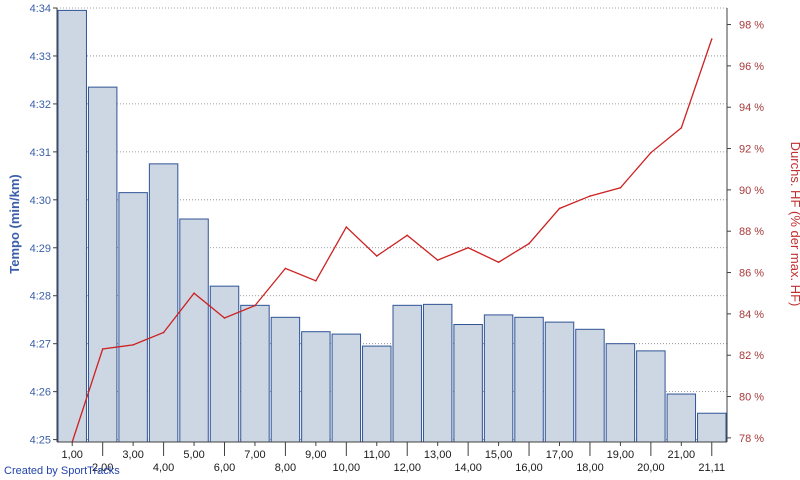 This screenshot has height=480, width=800. I want to click on hr-point-4,00, so click(163, 332).